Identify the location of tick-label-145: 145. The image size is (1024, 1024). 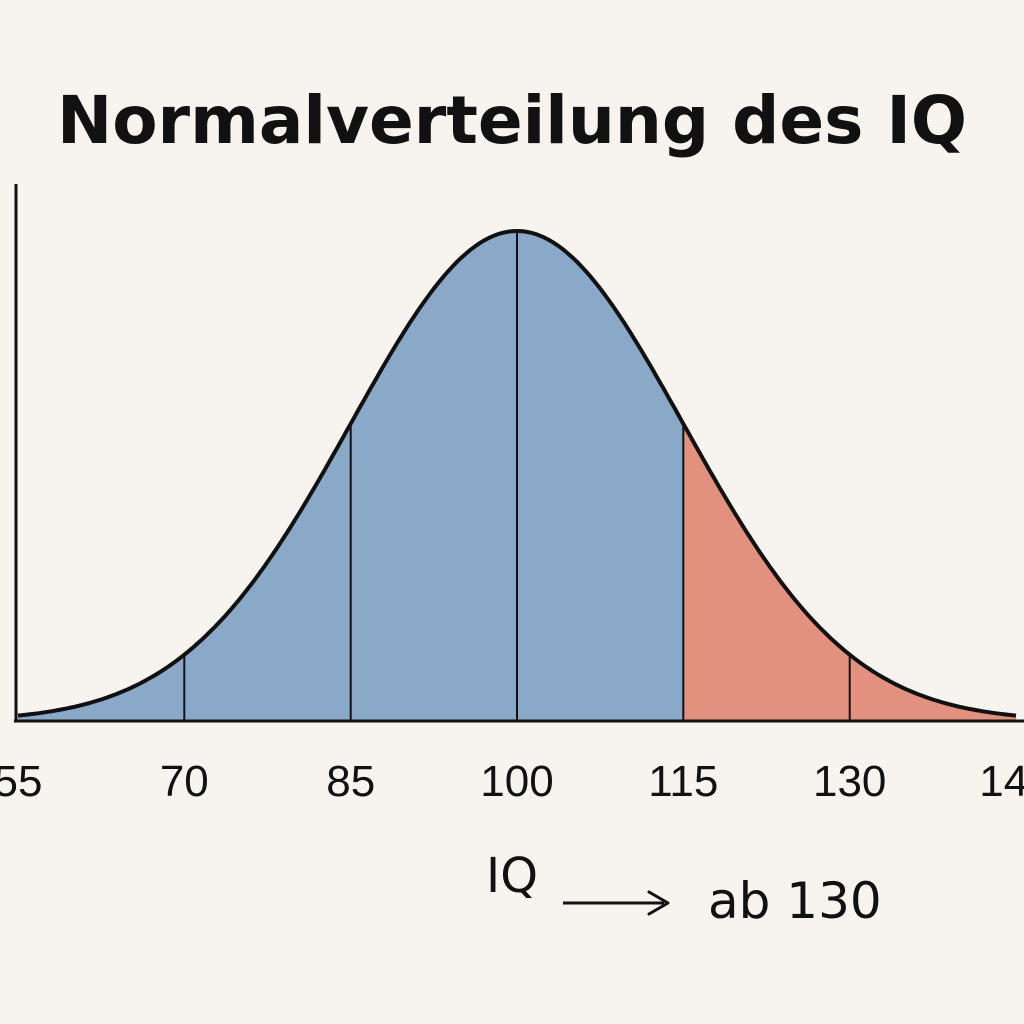
(1001, 781).